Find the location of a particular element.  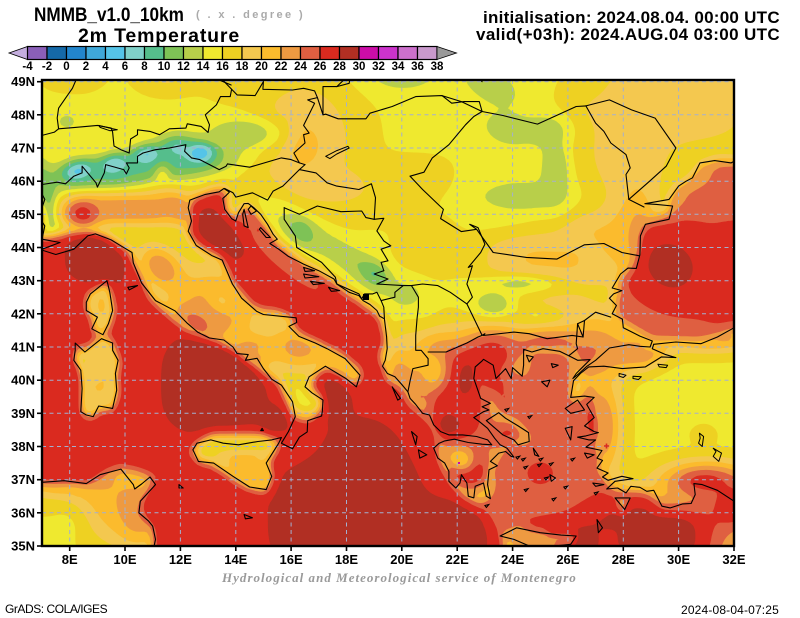

svg-text: 41N is located at coordinates (23, 347).